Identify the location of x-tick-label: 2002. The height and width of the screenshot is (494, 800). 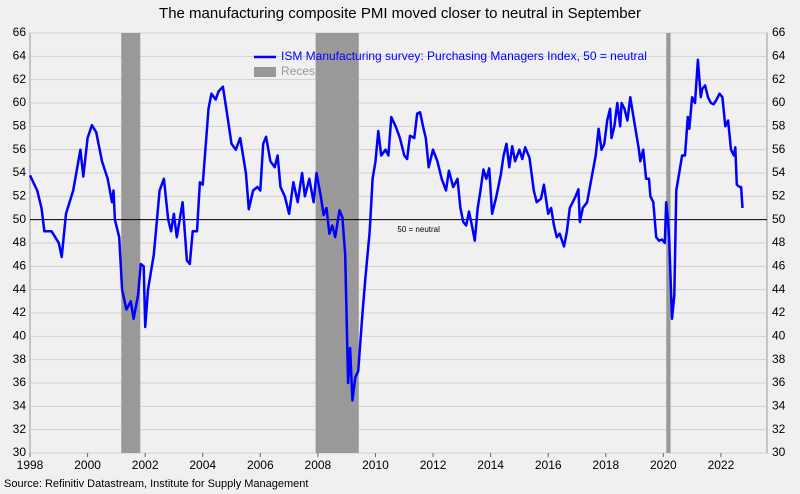
(145, 465).